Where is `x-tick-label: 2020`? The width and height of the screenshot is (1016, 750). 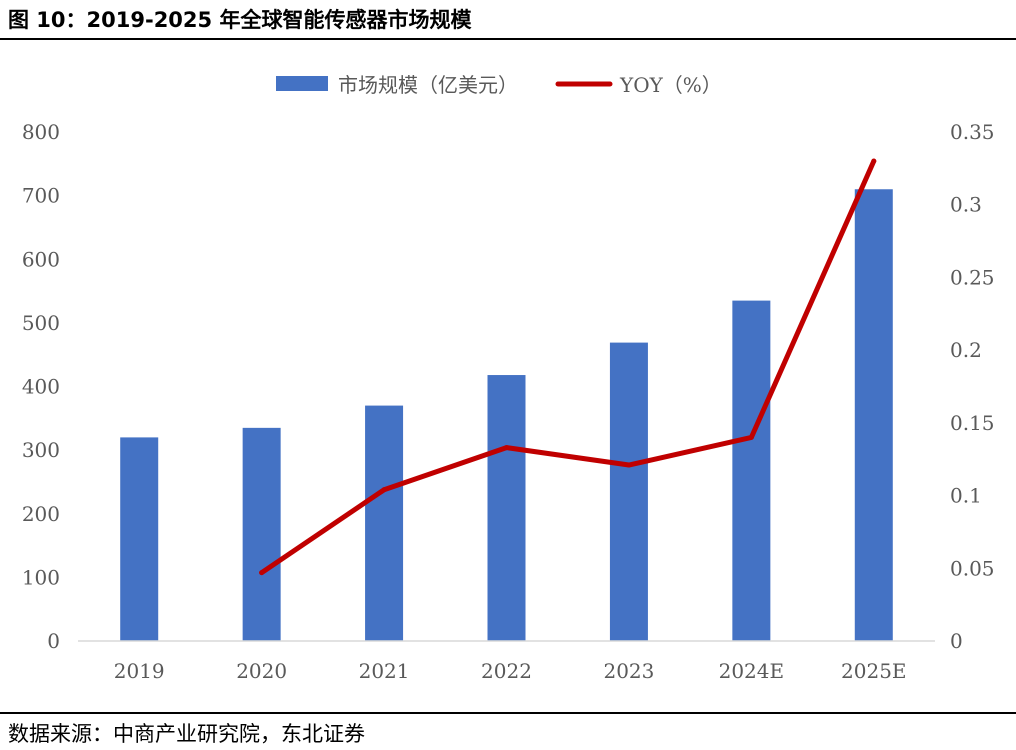
x-tick-label: 2020 is located at coordinates (261, 671).